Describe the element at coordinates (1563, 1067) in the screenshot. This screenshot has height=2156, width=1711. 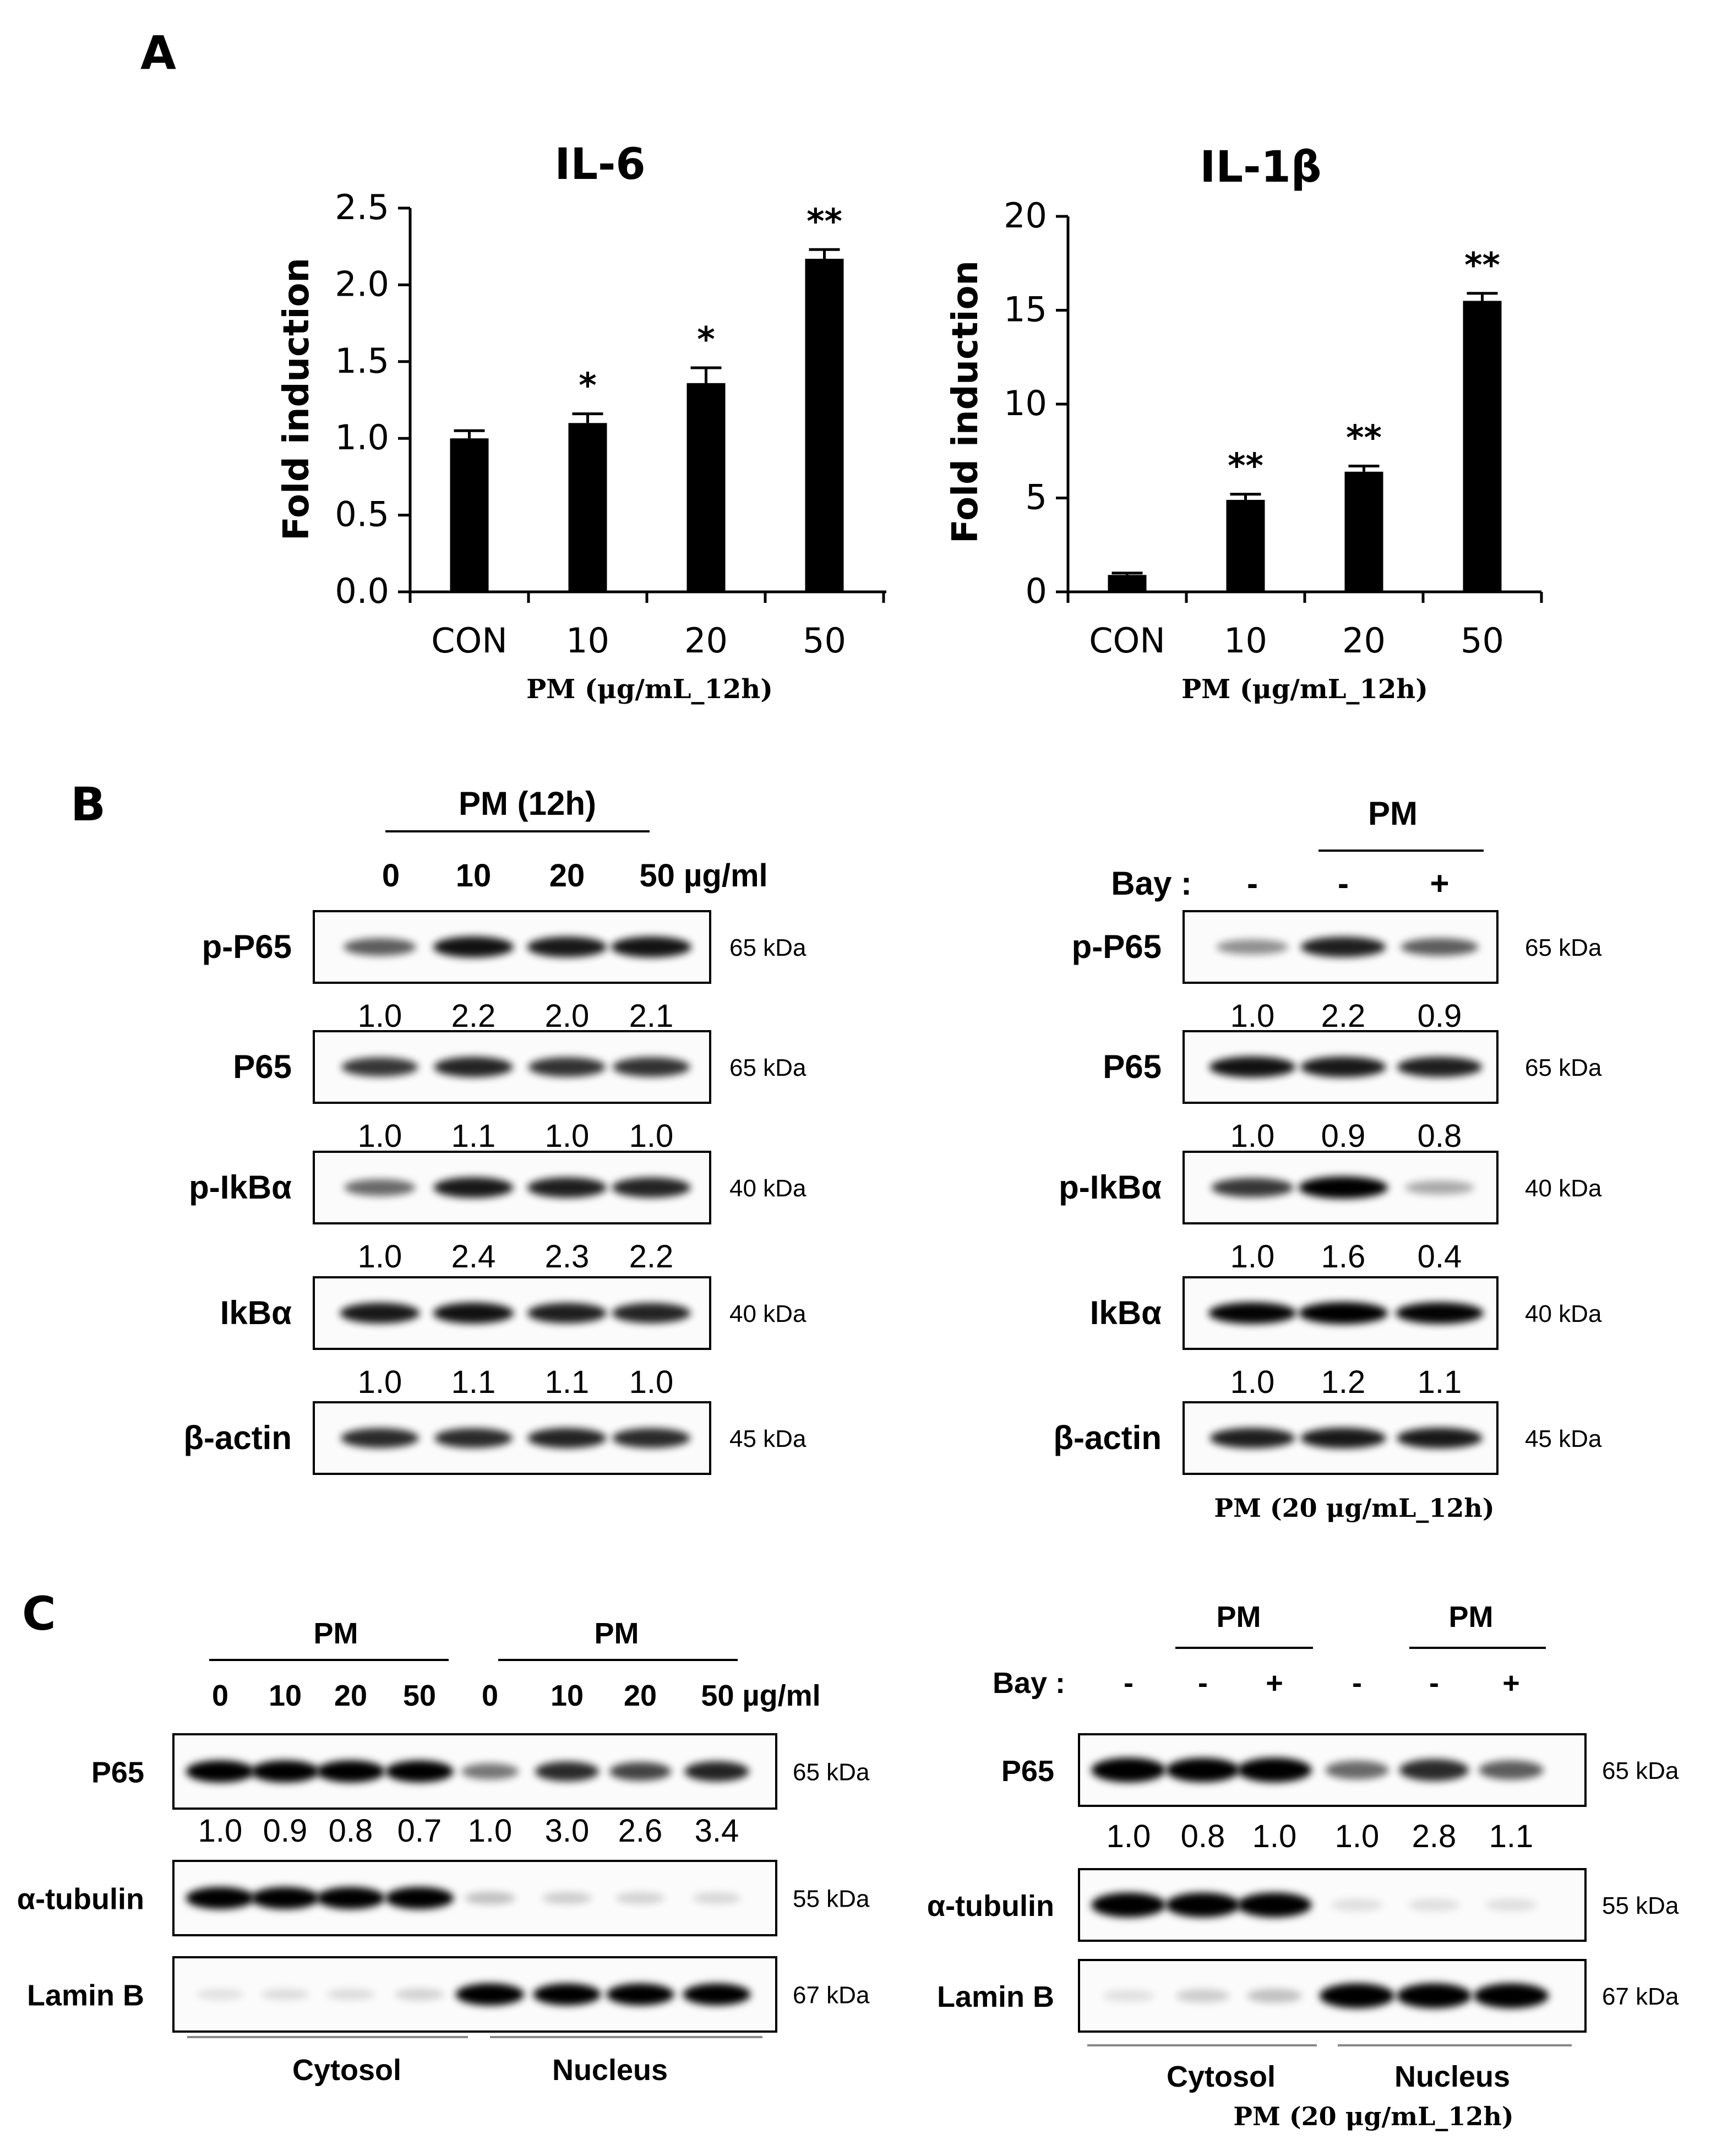
I see `molecular-weight-label: 65 kDa` at that location.